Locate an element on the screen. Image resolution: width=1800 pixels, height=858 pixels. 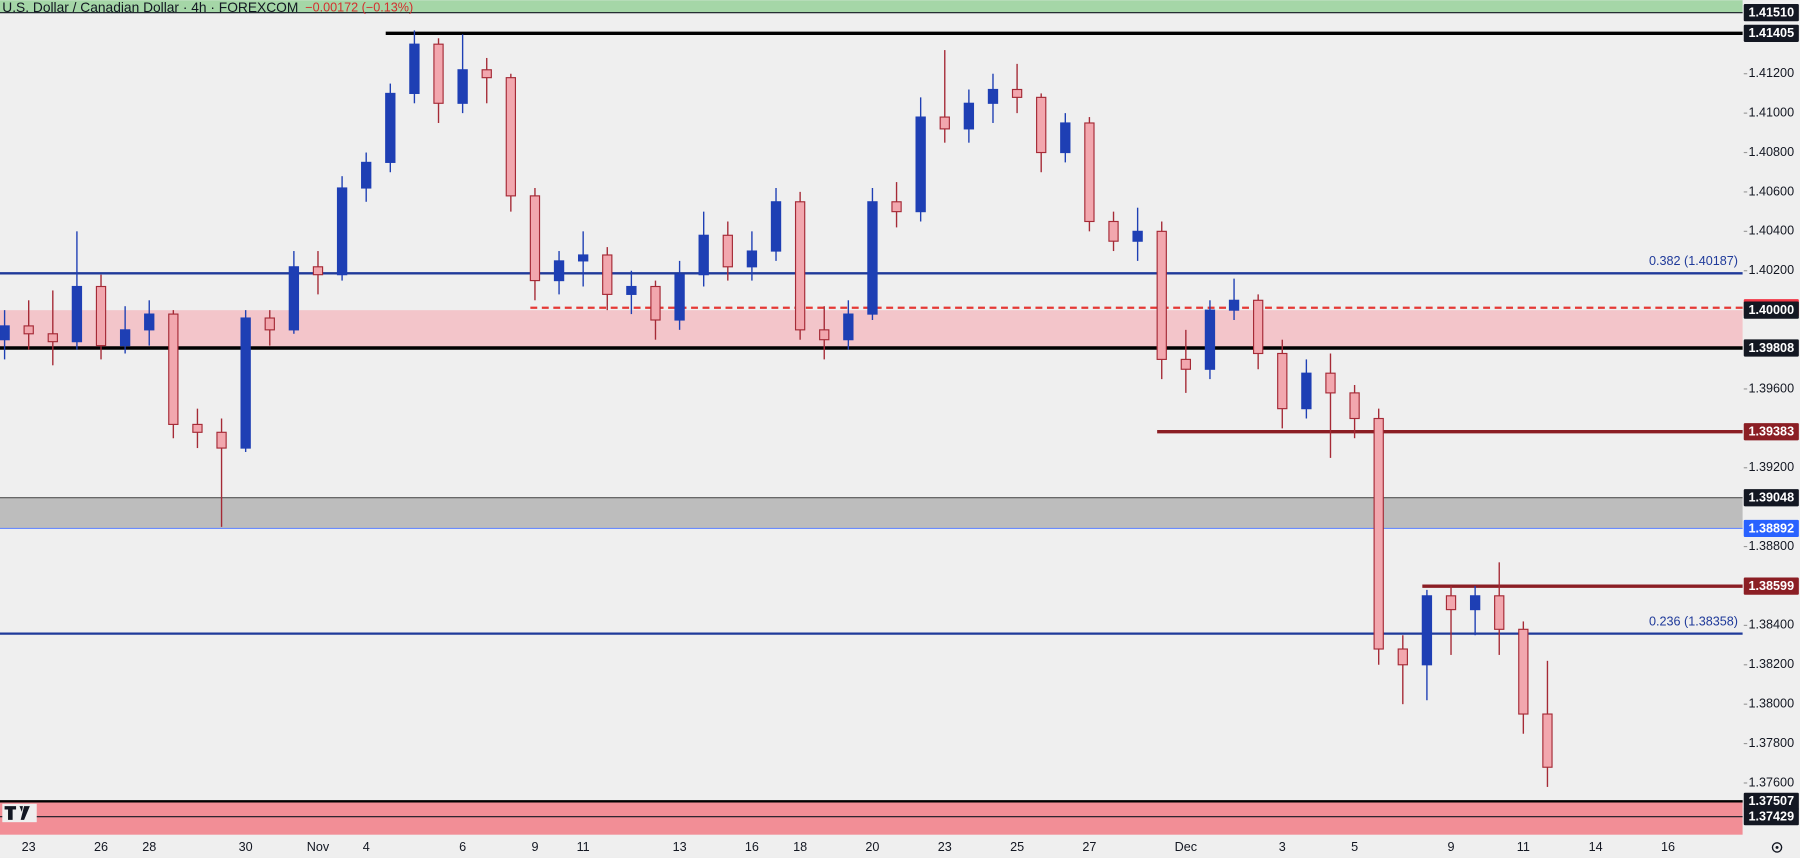
level-label: 1.41510 is located at coordinates (1772, 13).